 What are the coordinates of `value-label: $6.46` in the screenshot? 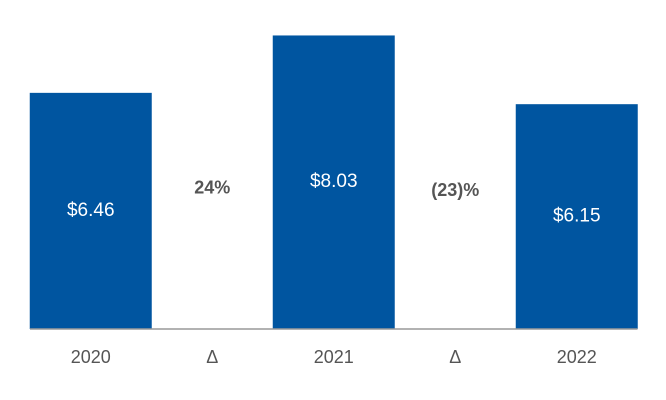 It's located at (91, 210).